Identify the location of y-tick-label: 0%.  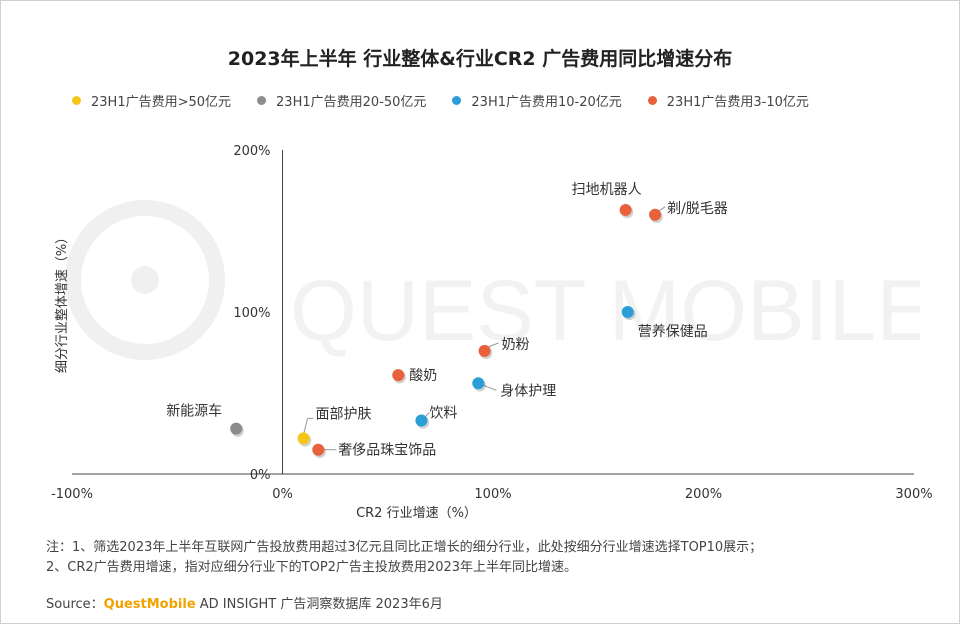
(260, 475).